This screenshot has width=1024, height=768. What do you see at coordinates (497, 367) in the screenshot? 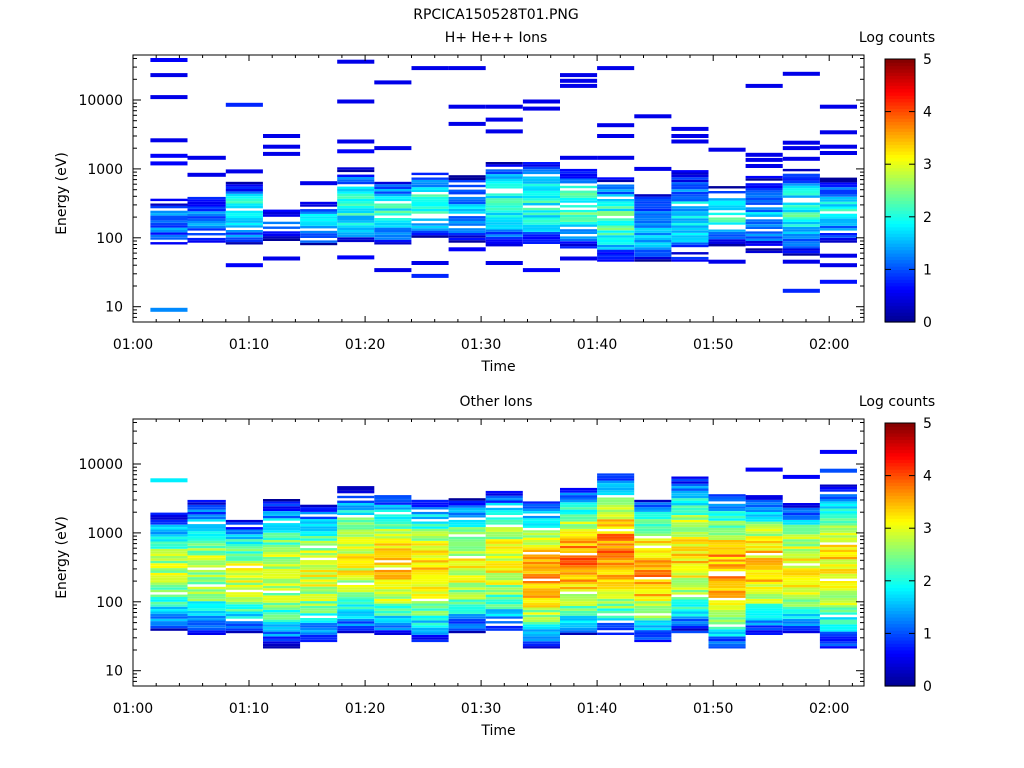
I see `x-axis-label: Time` at bounding box center [497, 367].